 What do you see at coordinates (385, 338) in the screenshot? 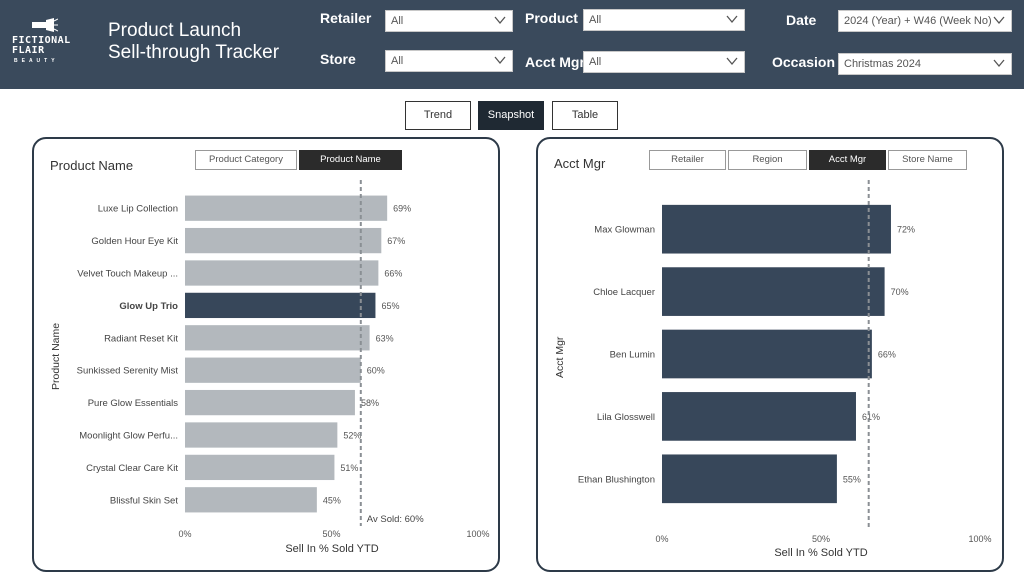
I see `data-label: 63%` at bounding box center [385, 338].